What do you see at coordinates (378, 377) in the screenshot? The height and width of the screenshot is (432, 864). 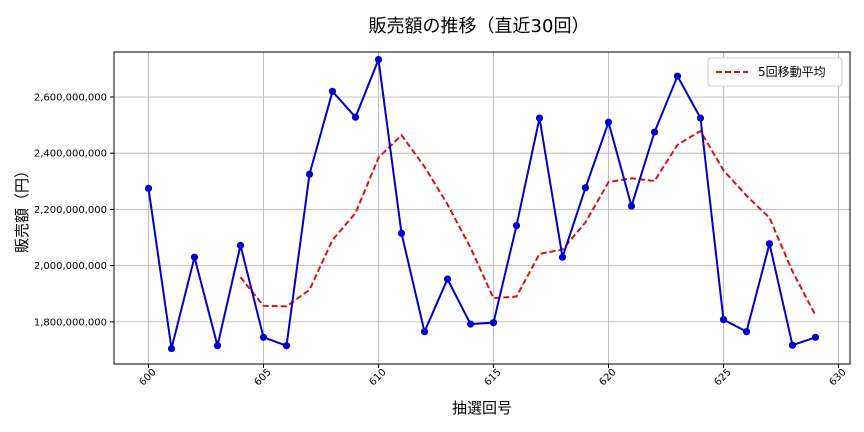 I see `x-tick-label: 610` at bounding box center [378, 377].